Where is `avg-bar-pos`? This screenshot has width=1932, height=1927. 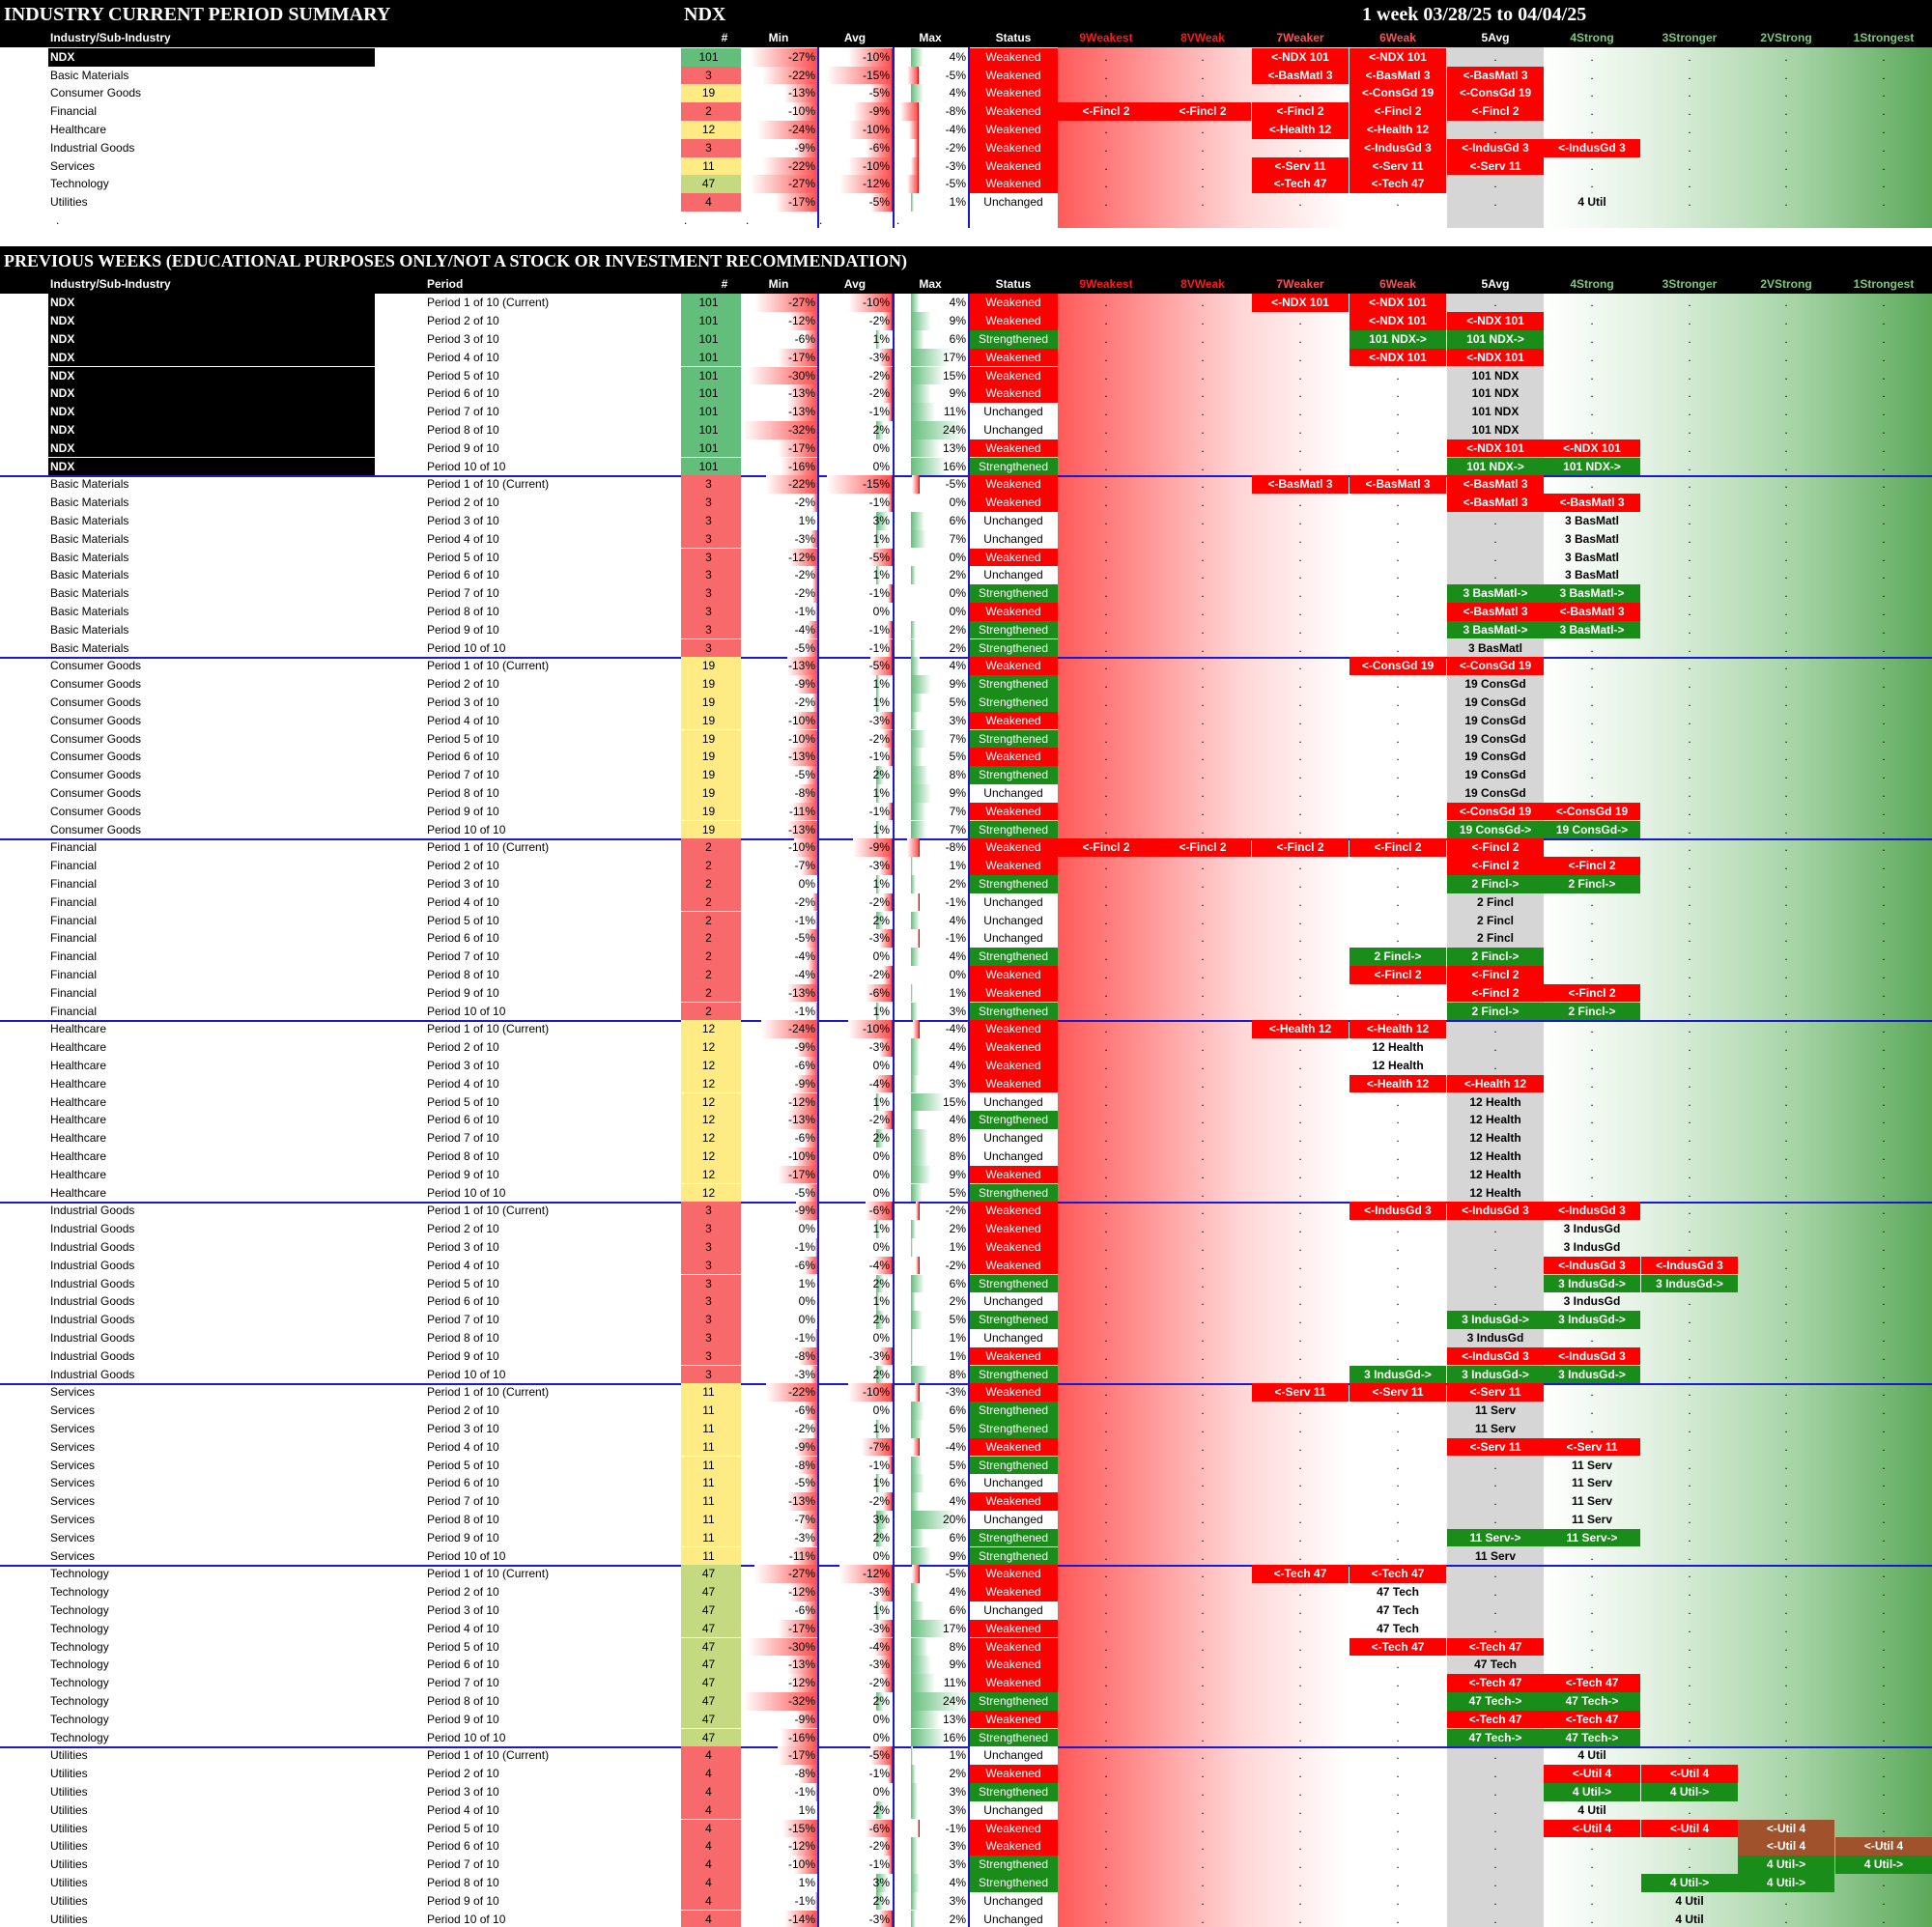 avg-bar-pos is located at coordinates (878, 1229).